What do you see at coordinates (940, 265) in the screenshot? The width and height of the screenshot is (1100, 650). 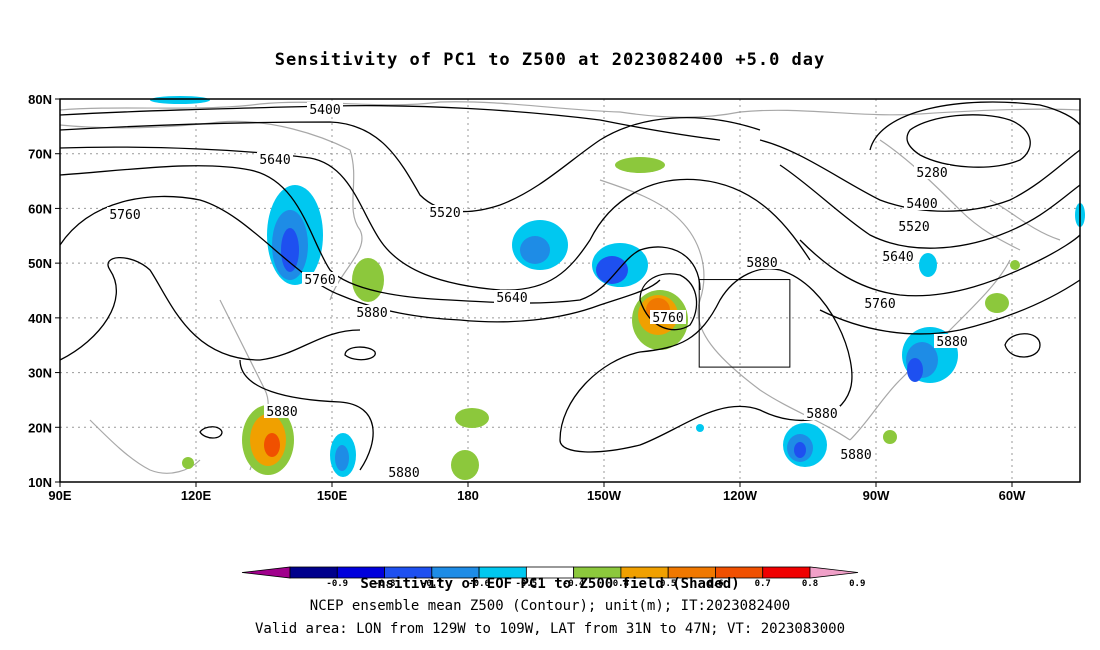 I see `contour-5760-east` at bounding box center [940, 265].